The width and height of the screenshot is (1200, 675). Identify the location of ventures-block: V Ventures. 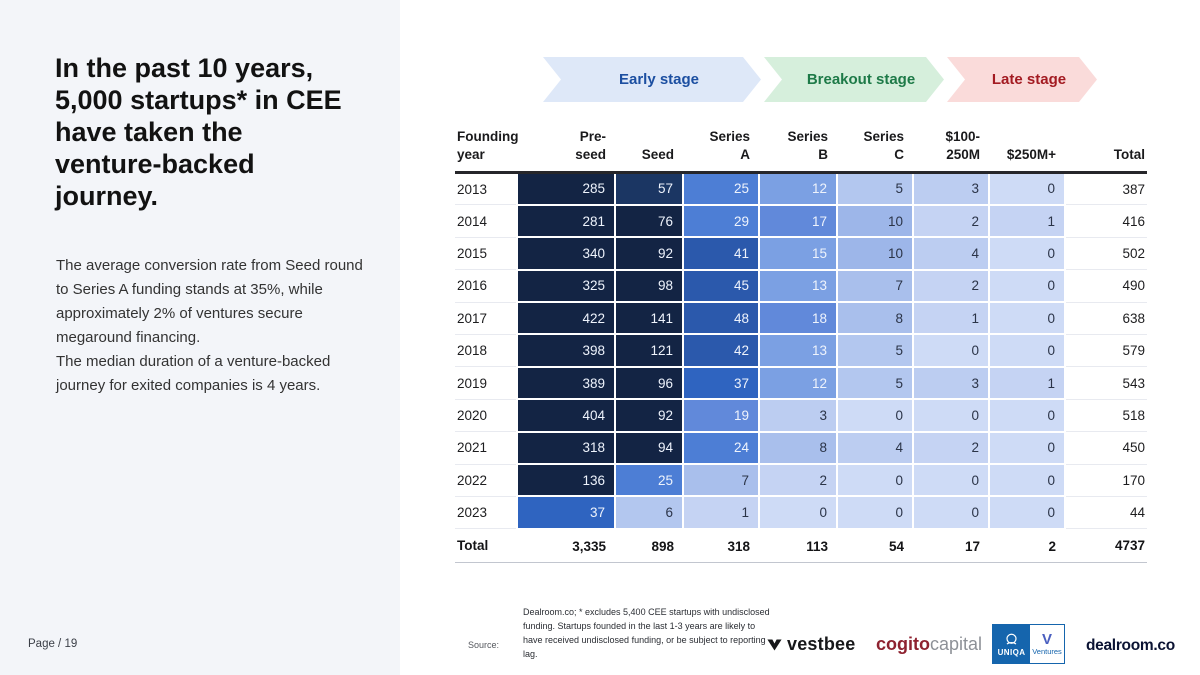
(1047, 644).